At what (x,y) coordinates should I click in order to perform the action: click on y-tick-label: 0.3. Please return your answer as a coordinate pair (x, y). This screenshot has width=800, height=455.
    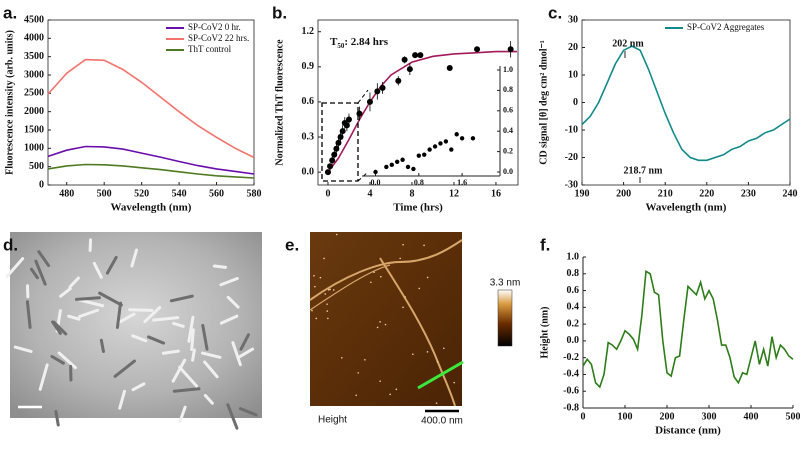
    Looking at the image, I should click on (308, 136).